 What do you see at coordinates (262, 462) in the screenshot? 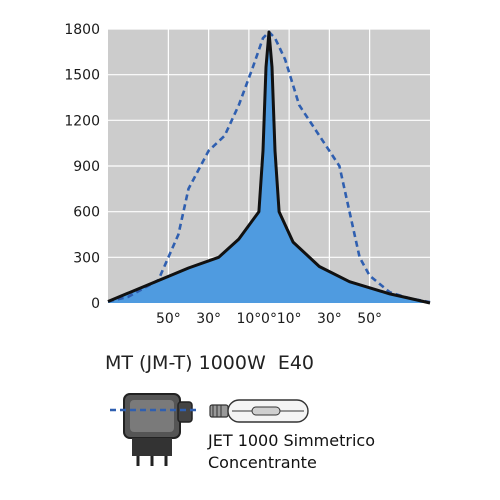
I see `lamp-name-line2: Concentrante` at bounding box center [262, 462].